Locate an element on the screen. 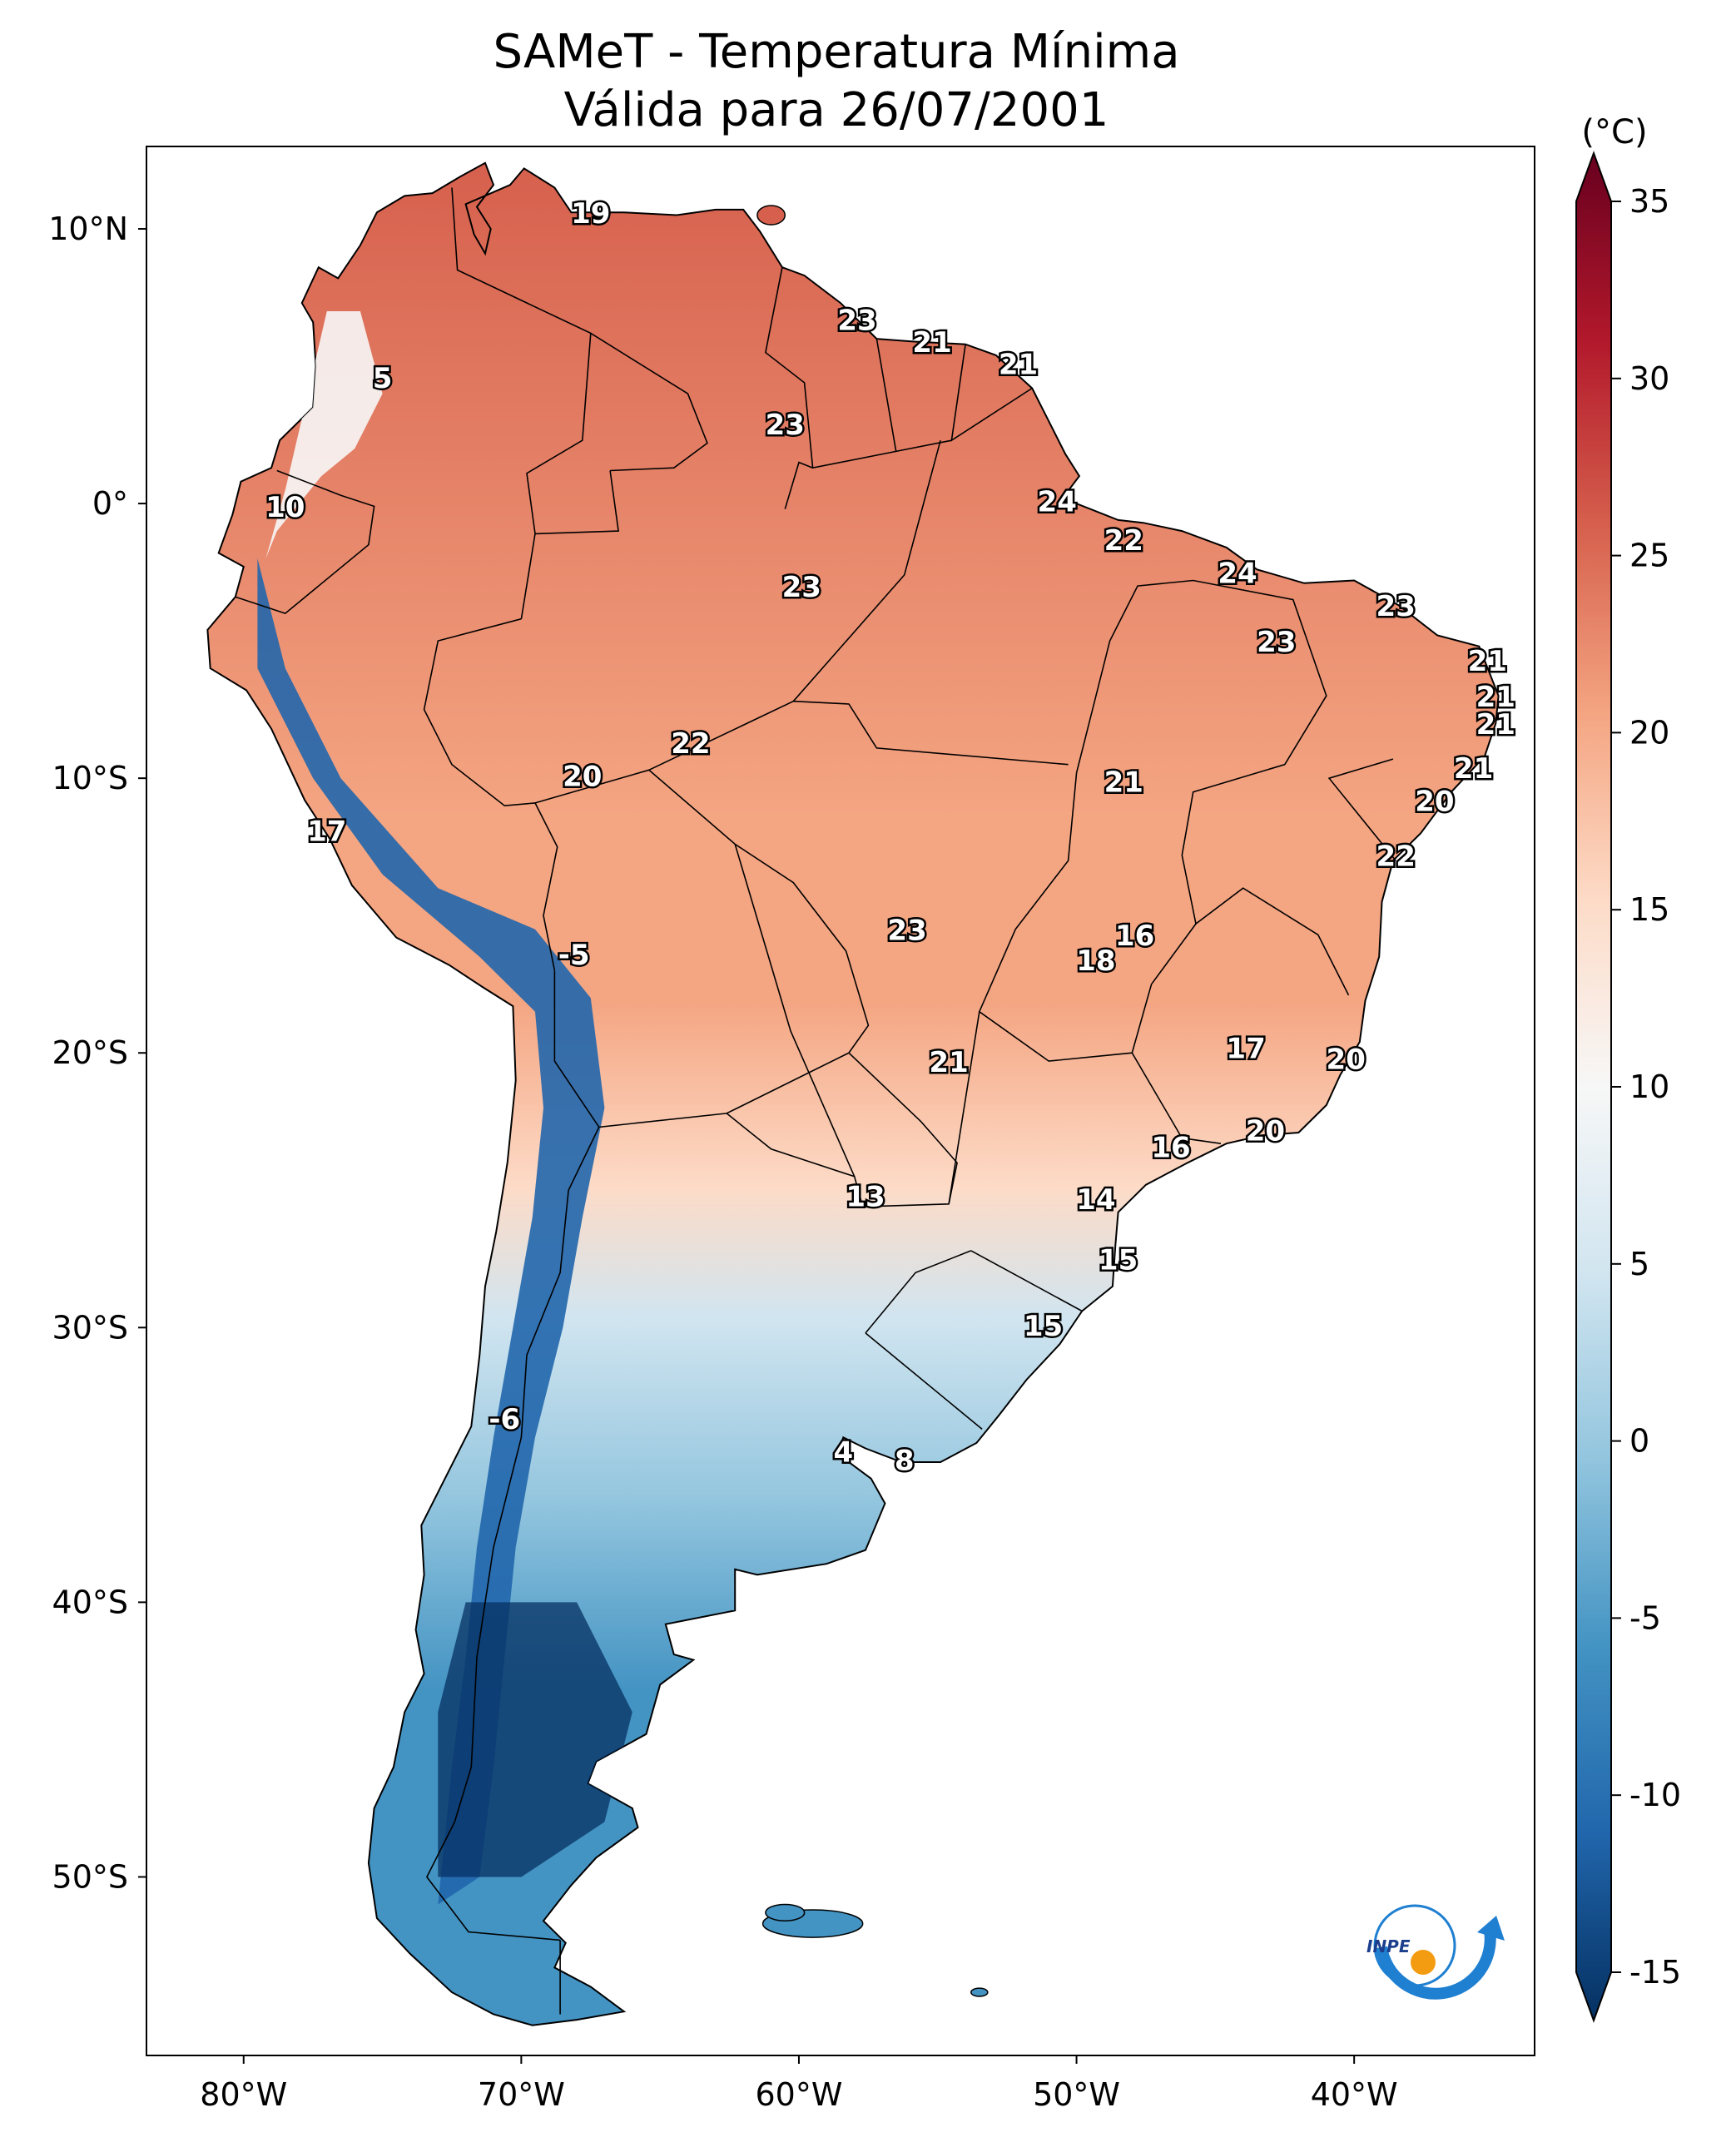 This screenshot has width=1736, height=2152. colorbar-tick-label: -15 is located at coordinates (1655, 1972).